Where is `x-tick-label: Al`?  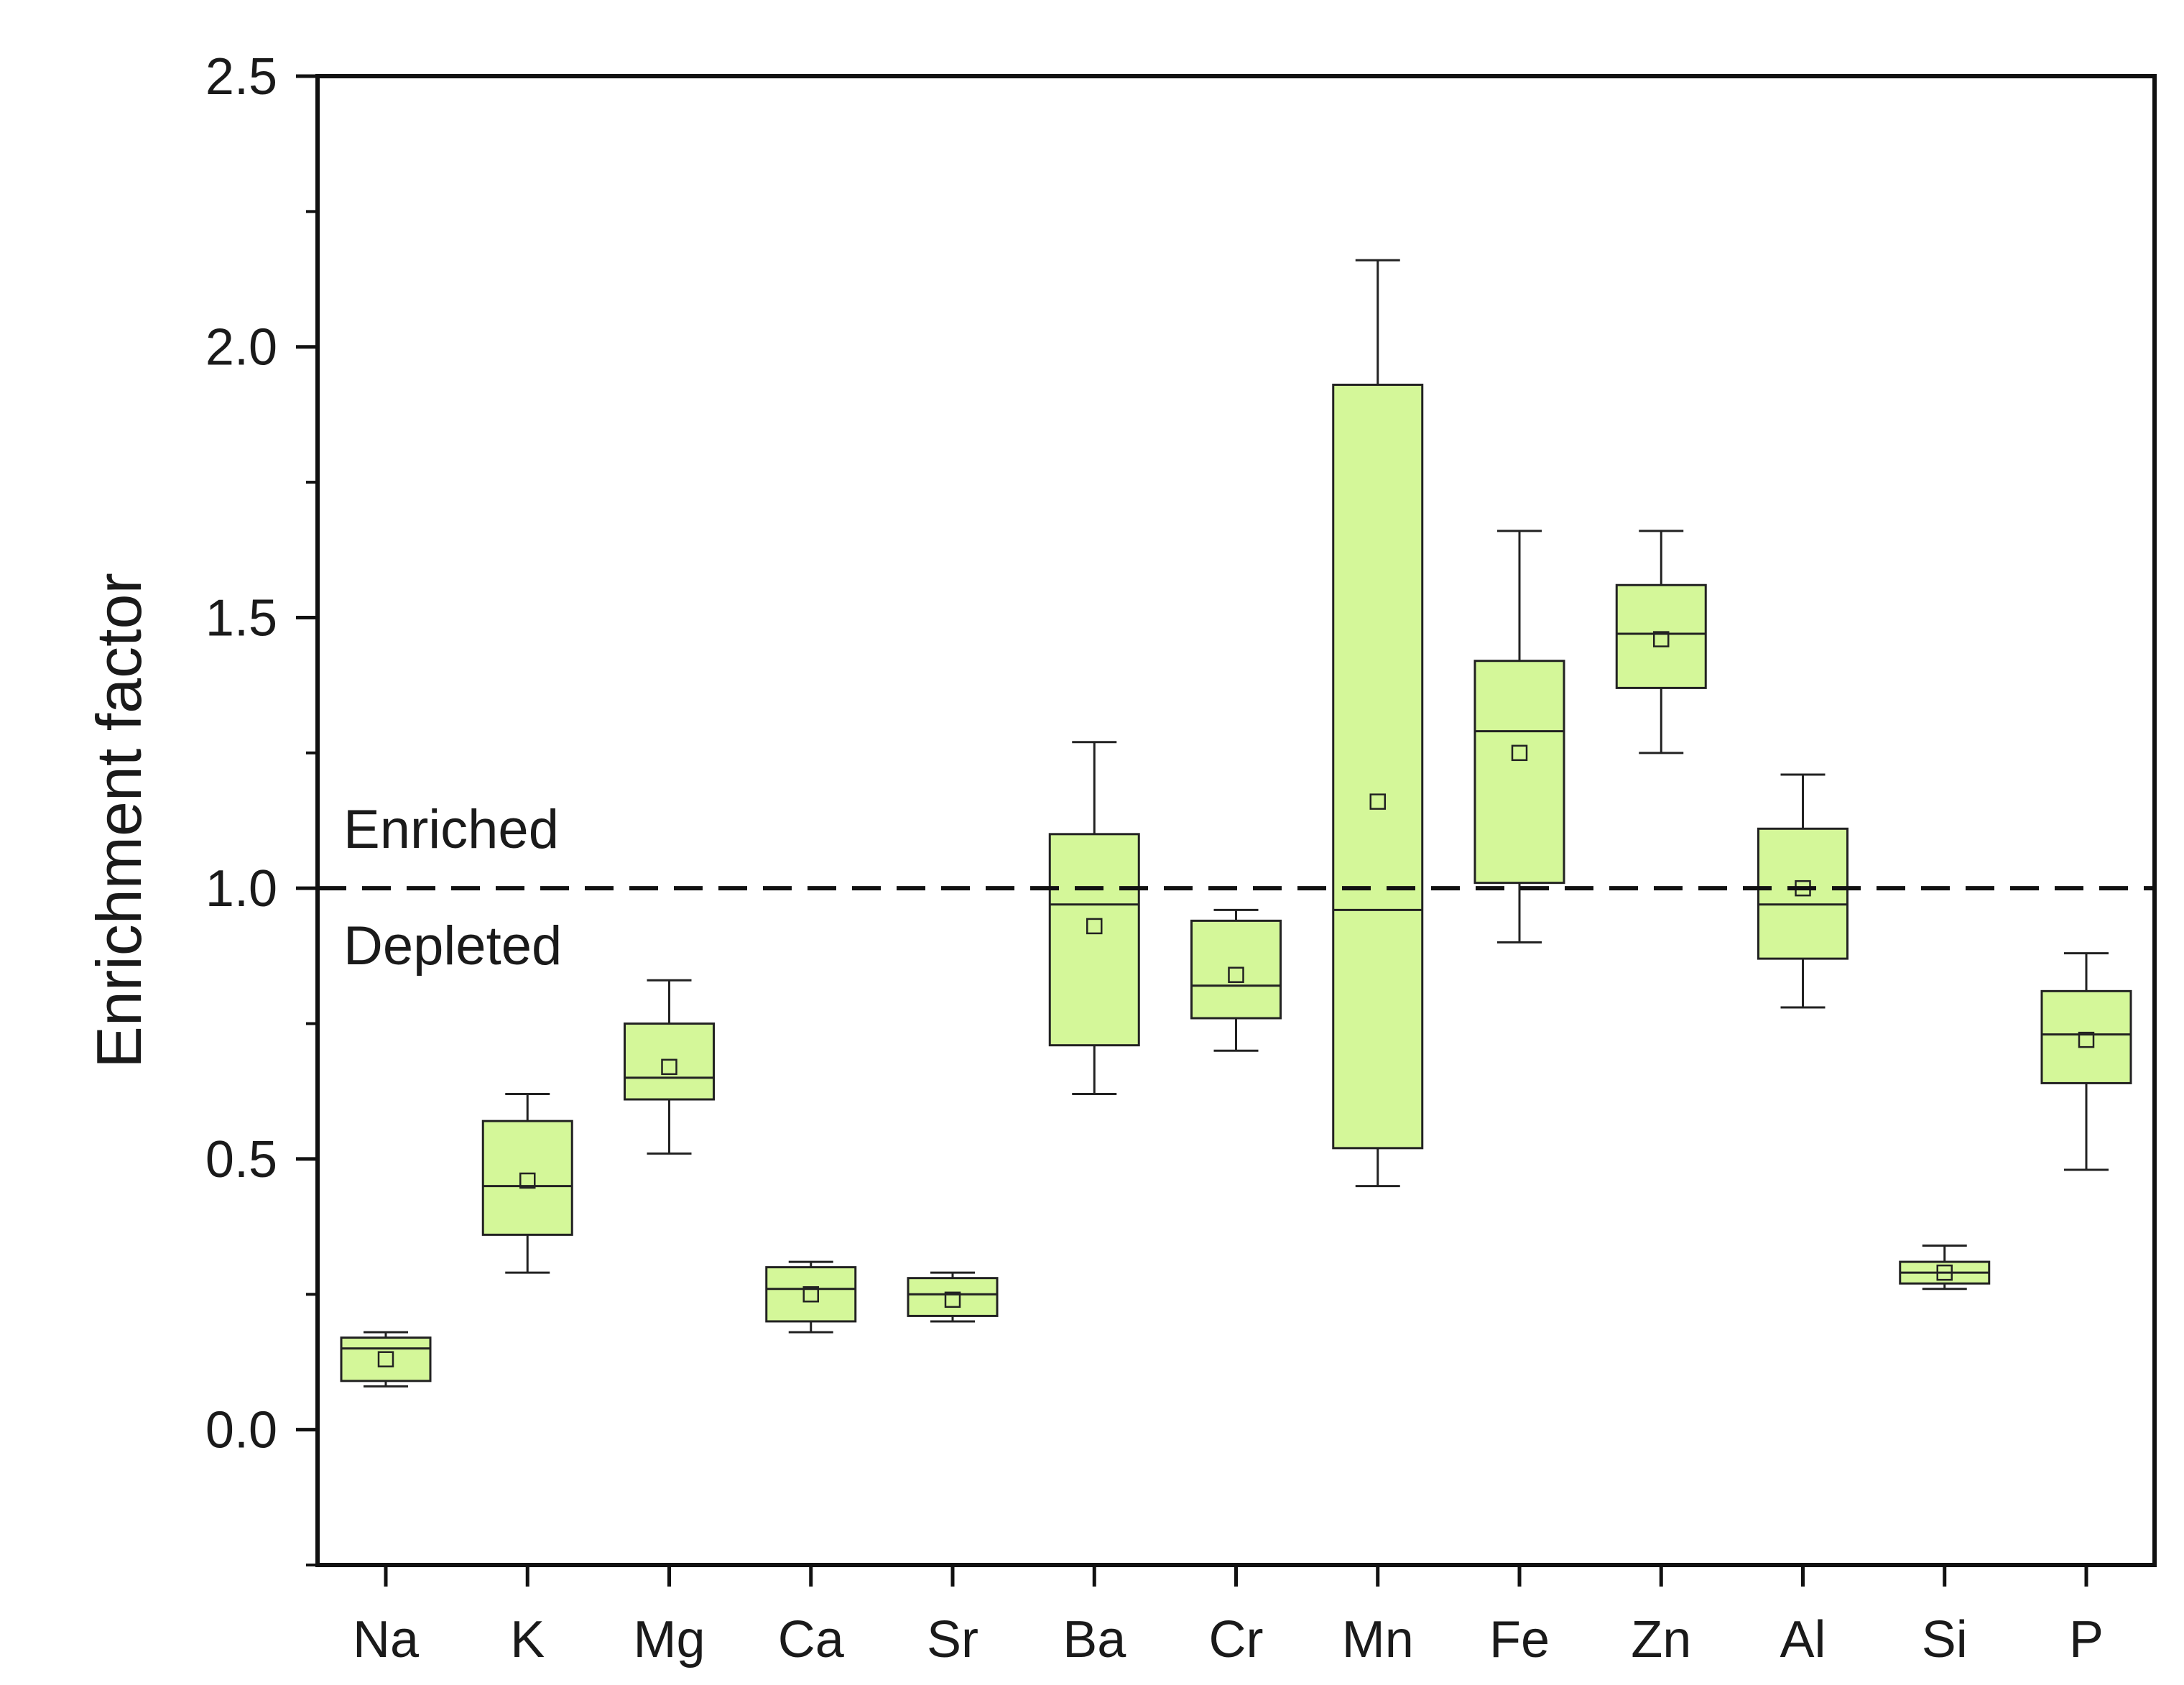 x-tick-label: Al is located at coordinates (1803, 1639).